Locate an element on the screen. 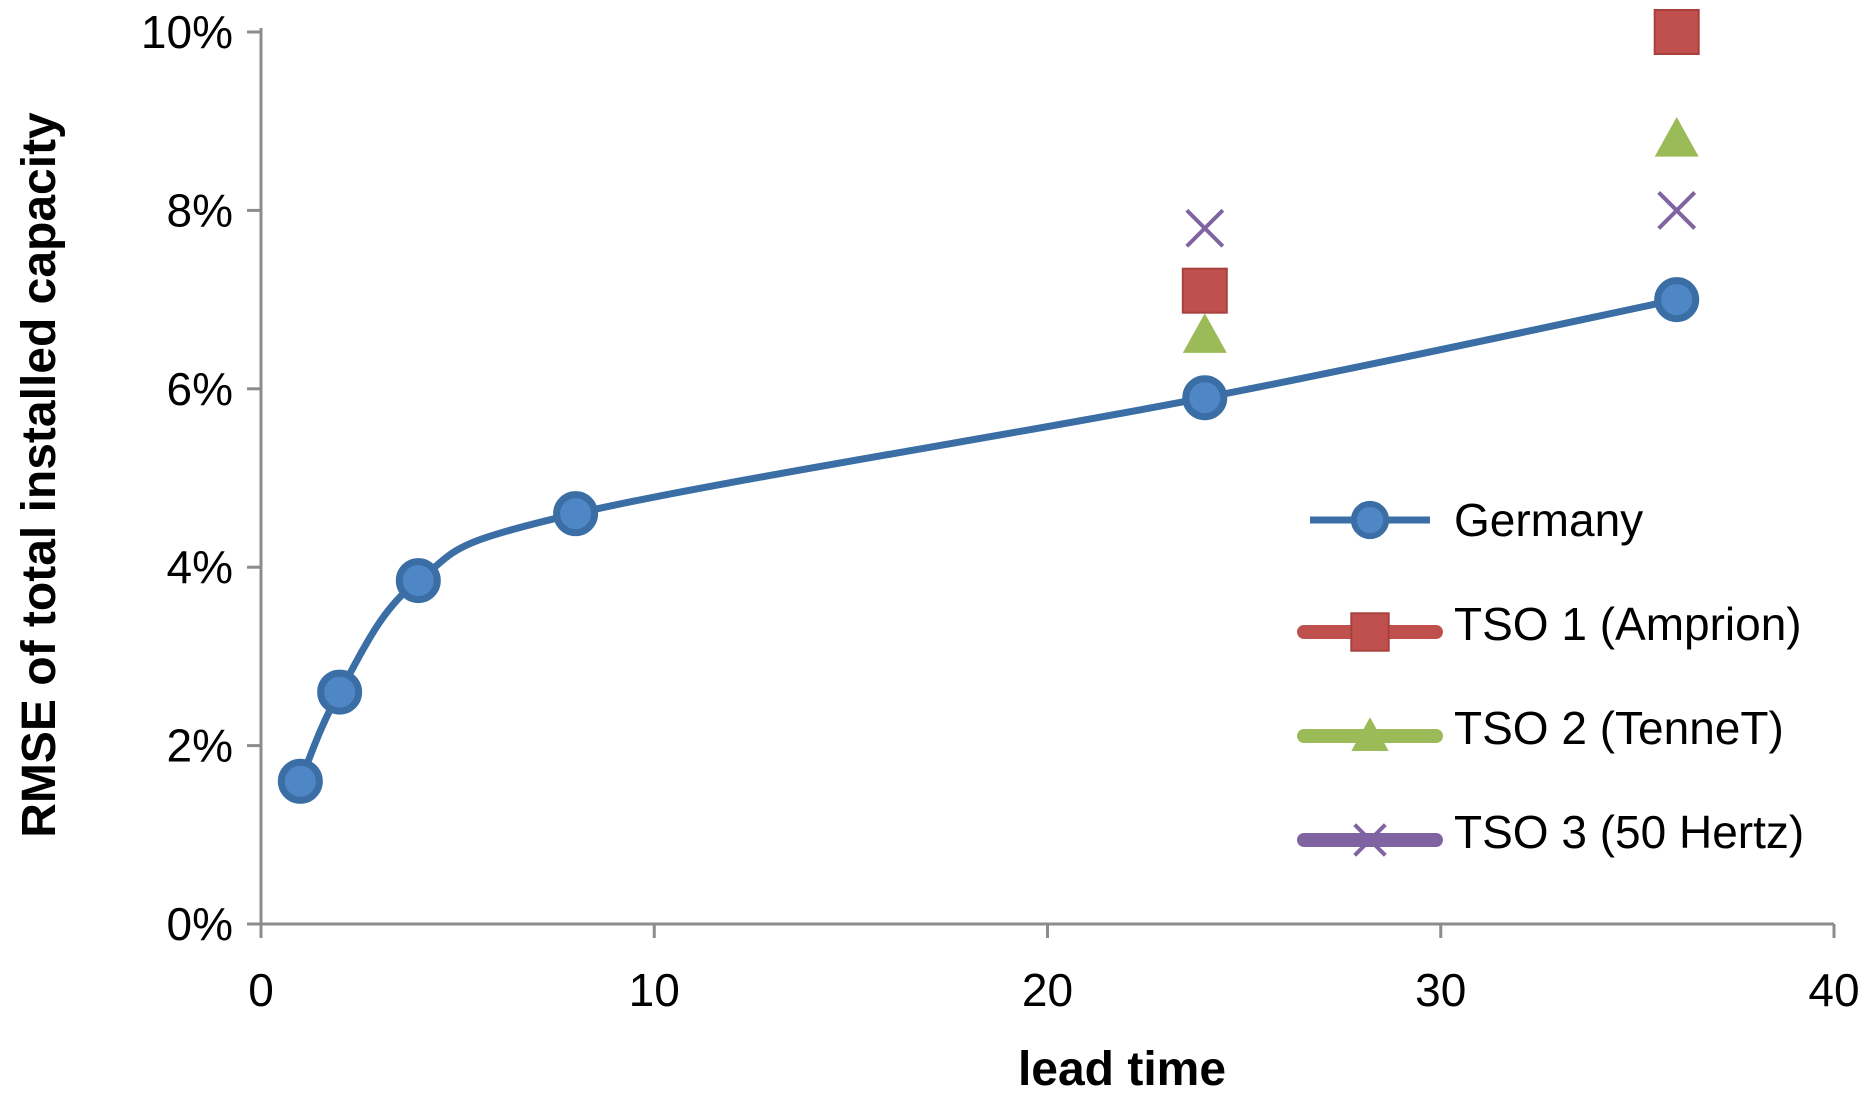  y-axis-title: RMSE of total installed capacity is located at coordinates (39, 475).